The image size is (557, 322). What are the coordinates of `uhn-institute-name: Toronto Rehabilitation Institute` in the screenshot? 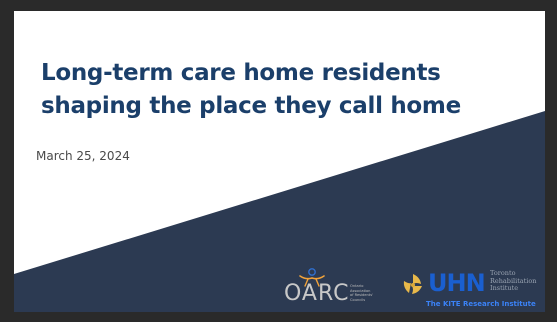 It's located at (513, 281).